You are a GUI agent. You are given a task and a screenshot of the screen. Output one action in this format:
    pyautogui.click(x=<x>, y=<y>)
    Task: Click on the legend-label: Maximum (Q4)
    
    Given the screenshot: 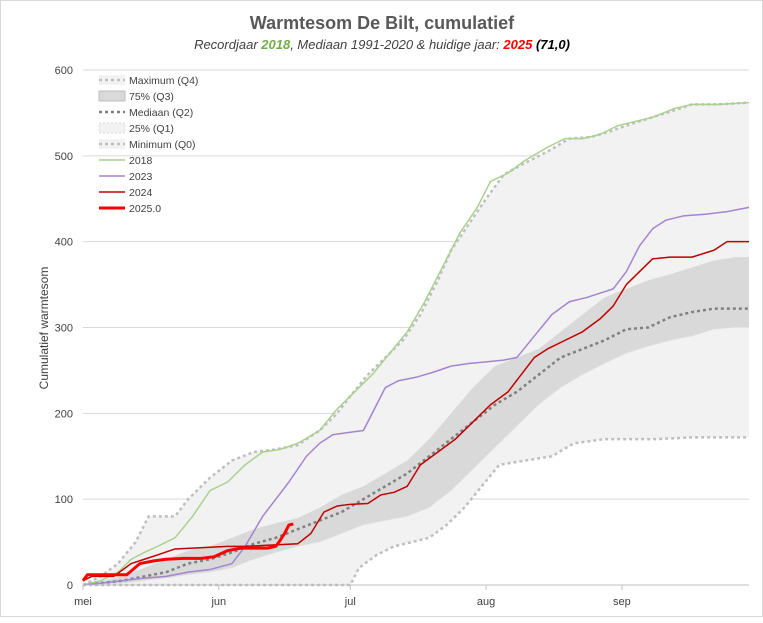 What is the action you would take?
    pyautogui.click(x=163, y=81)
    